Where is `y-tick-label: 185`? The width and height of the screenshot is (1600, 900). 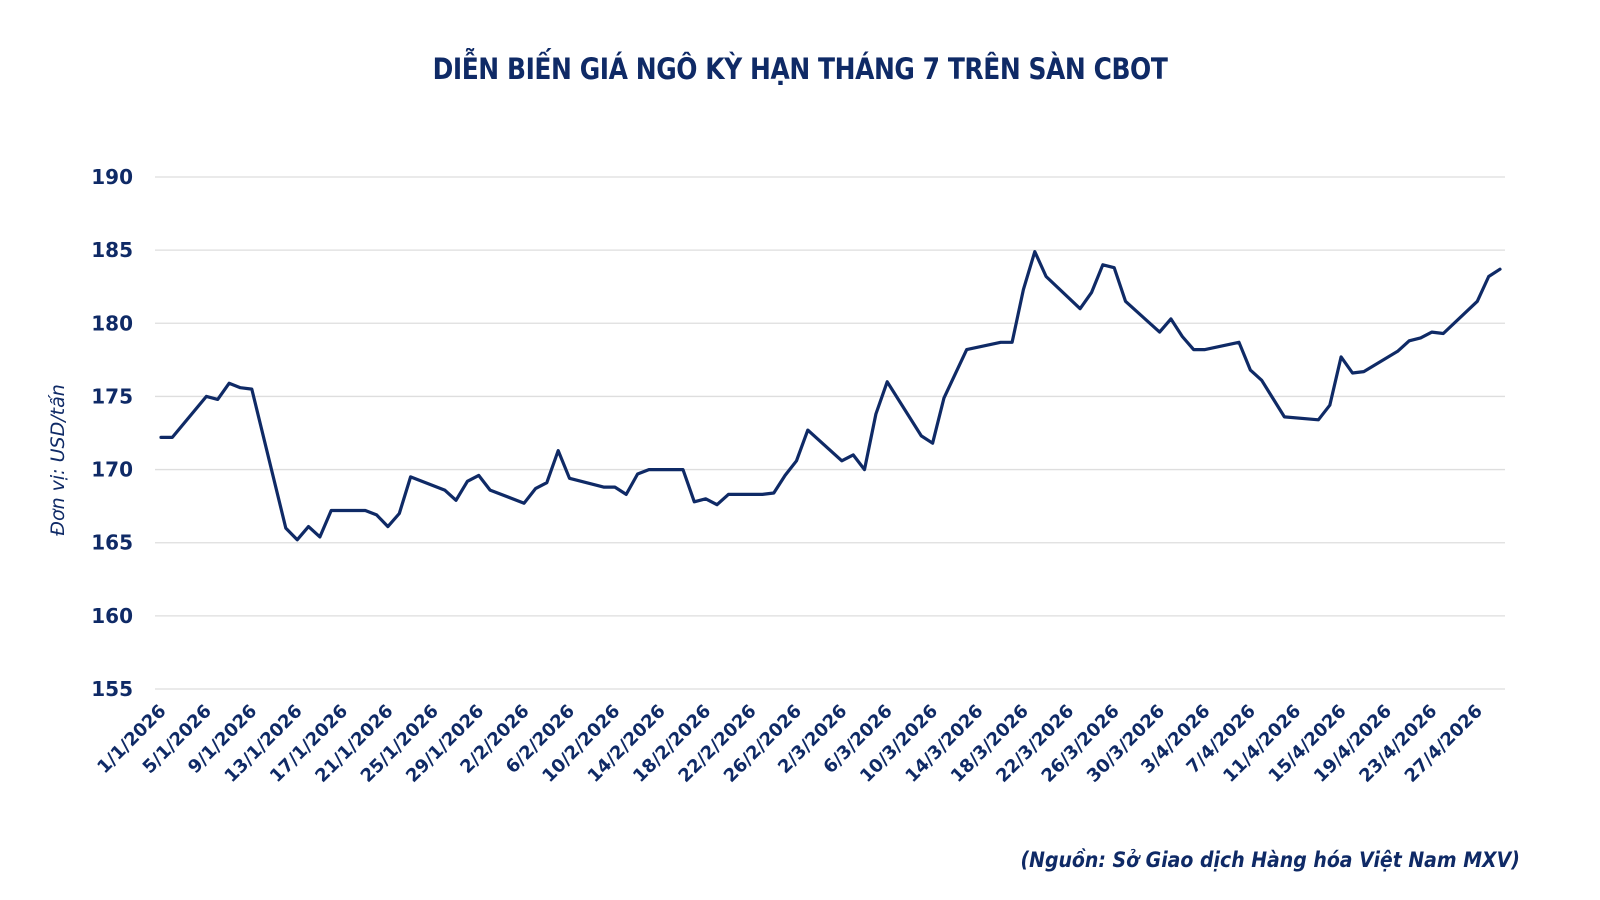 y-tick-label: 185 is located at coordinates (112, 250).